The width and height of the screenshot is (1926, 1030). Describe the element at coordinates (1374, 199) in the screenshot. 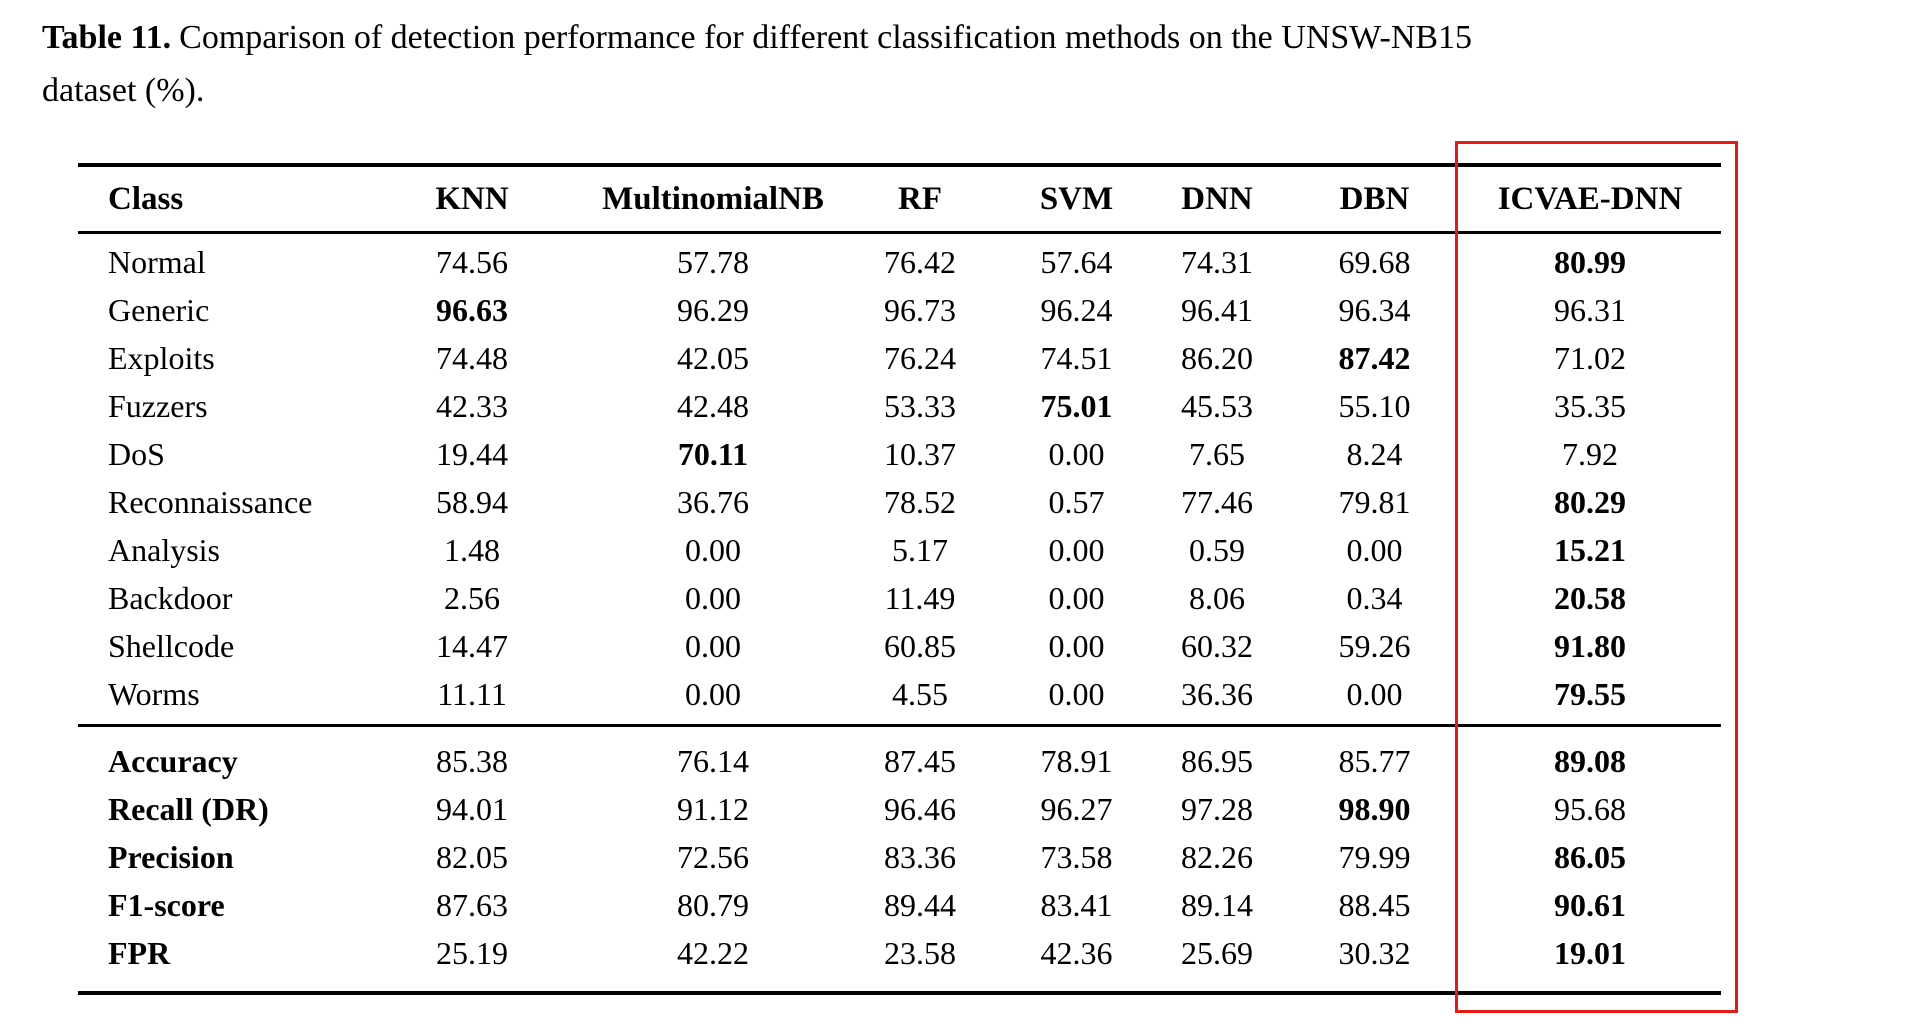

I see `col-header-dbn: DBN` at that location.